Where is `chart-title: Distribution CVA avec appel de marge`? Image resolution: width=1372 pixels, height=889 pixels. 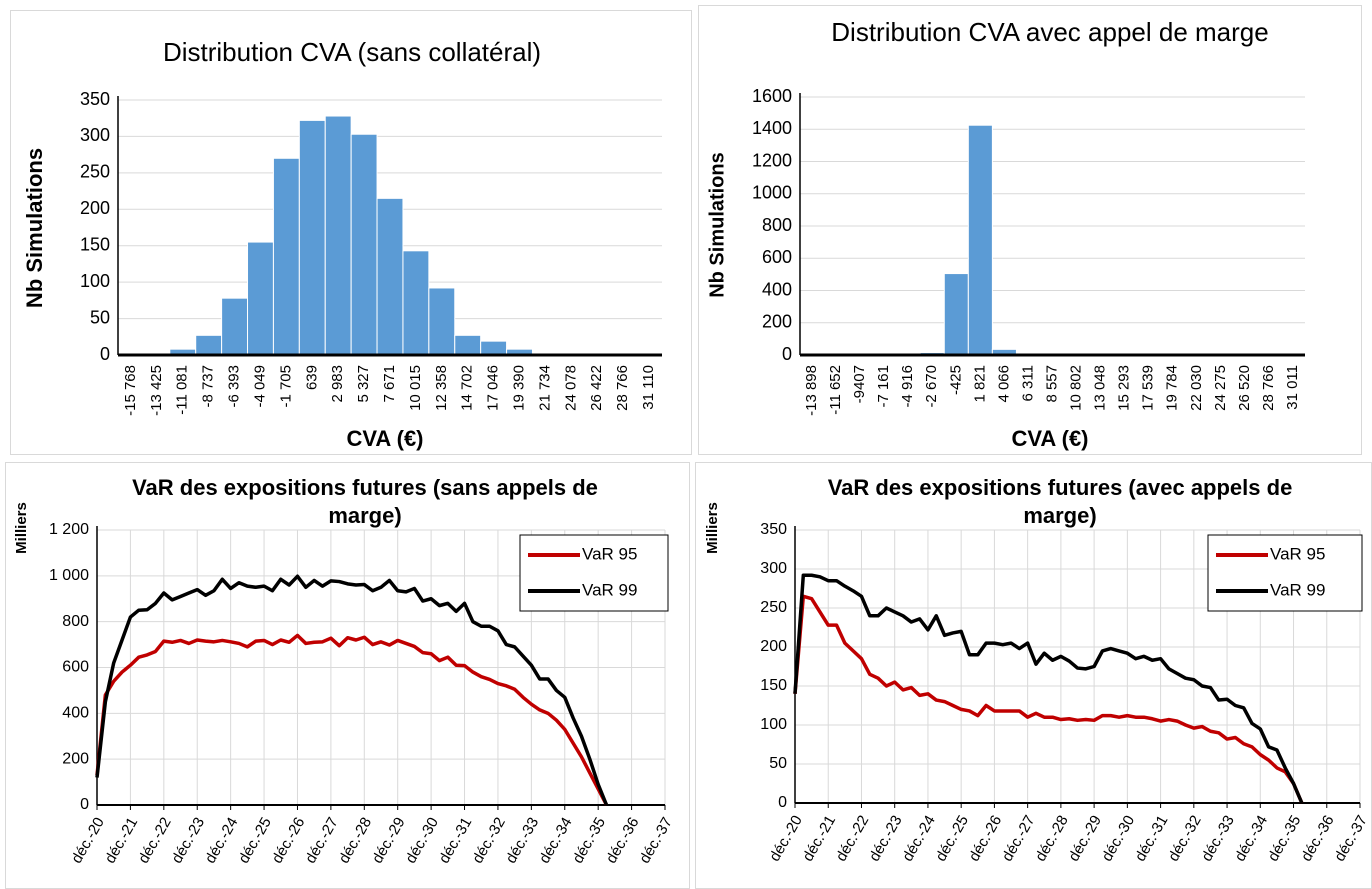 chart-title: Distribution CVA avec appel de marge is located at coordinates (1050, 32).